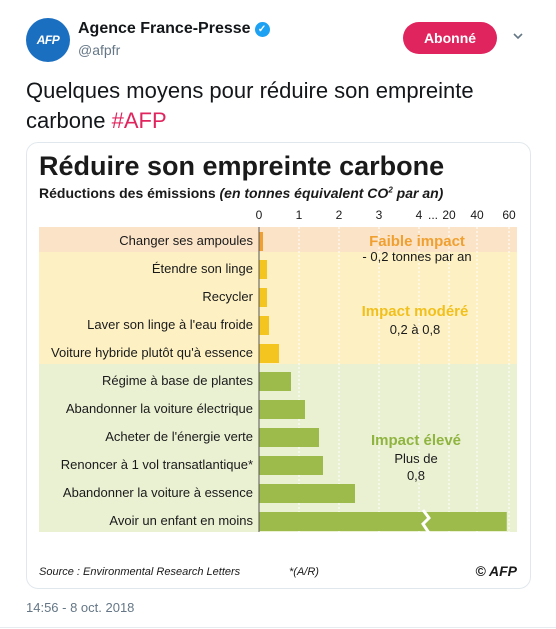 The height and width of the screenshot is (629, 556). I want to click on group-range-high-value: 0,8, so click(416, 475).